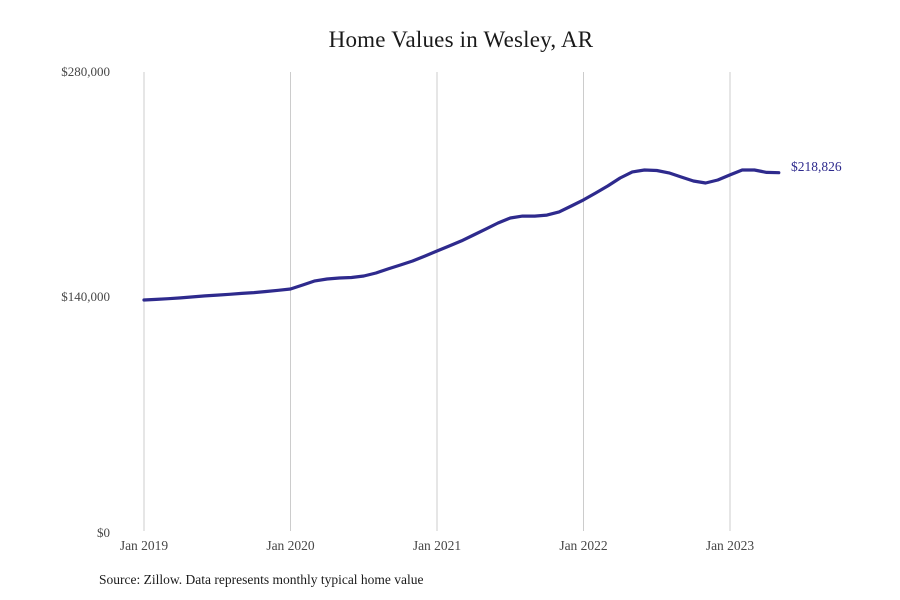 This screenshot has height=600, width=900. Describe the element at coordinates (437, 545) in the screenshot. I see `x-axis-tick-jan-2021: Jan 2021` at that location.